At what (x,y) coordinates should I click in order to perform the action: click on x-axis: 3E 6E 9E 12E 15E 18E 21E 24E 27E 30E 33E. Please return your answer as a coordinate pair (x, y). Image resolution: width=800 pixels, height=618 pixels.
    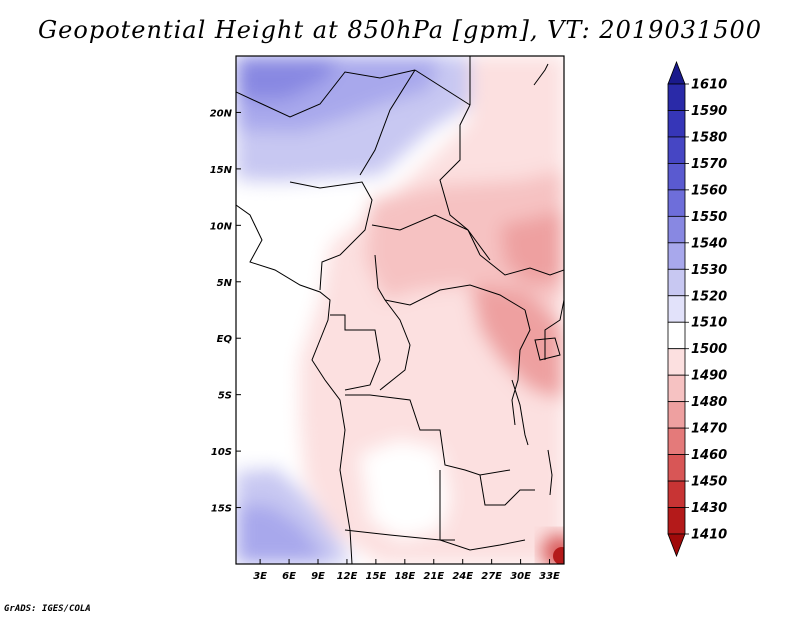
    Looking at the image, I should click on (406, 570).